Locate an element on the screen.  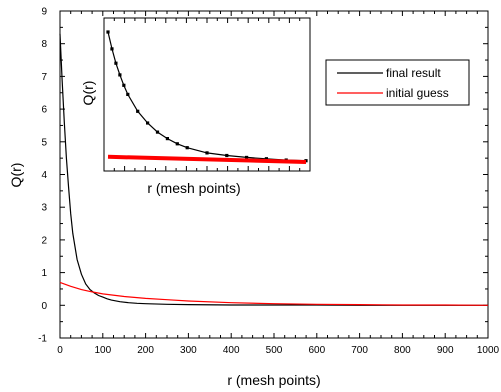
main-x-tick-label: 800 is located at coordinates (402, 350).